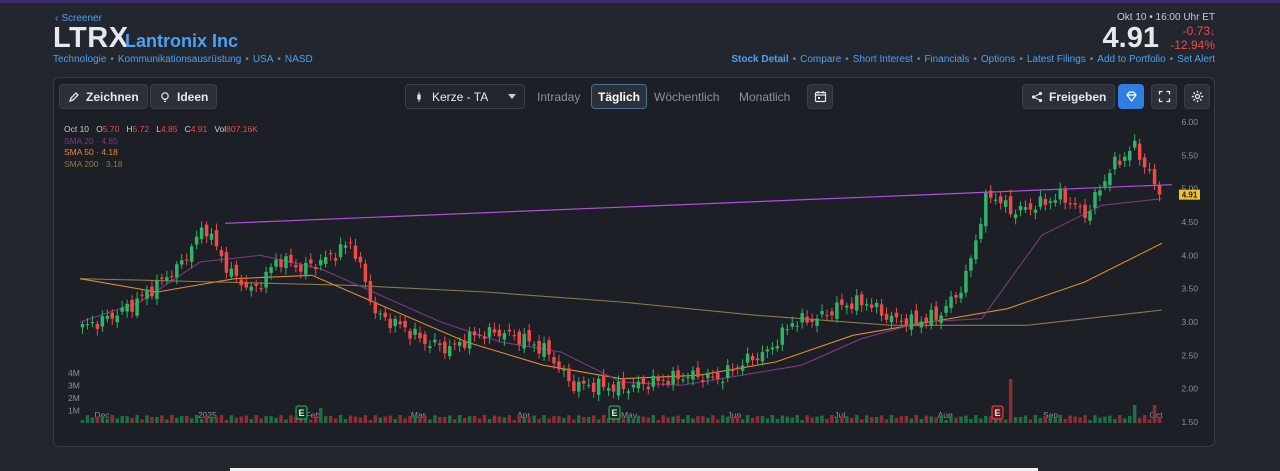 The width and height of the screenshot is (1280, 471). Describe the element at coordinates (78, 18) in the screenshot. I see `back-to-screener-link: ‹ Screener` at that location.